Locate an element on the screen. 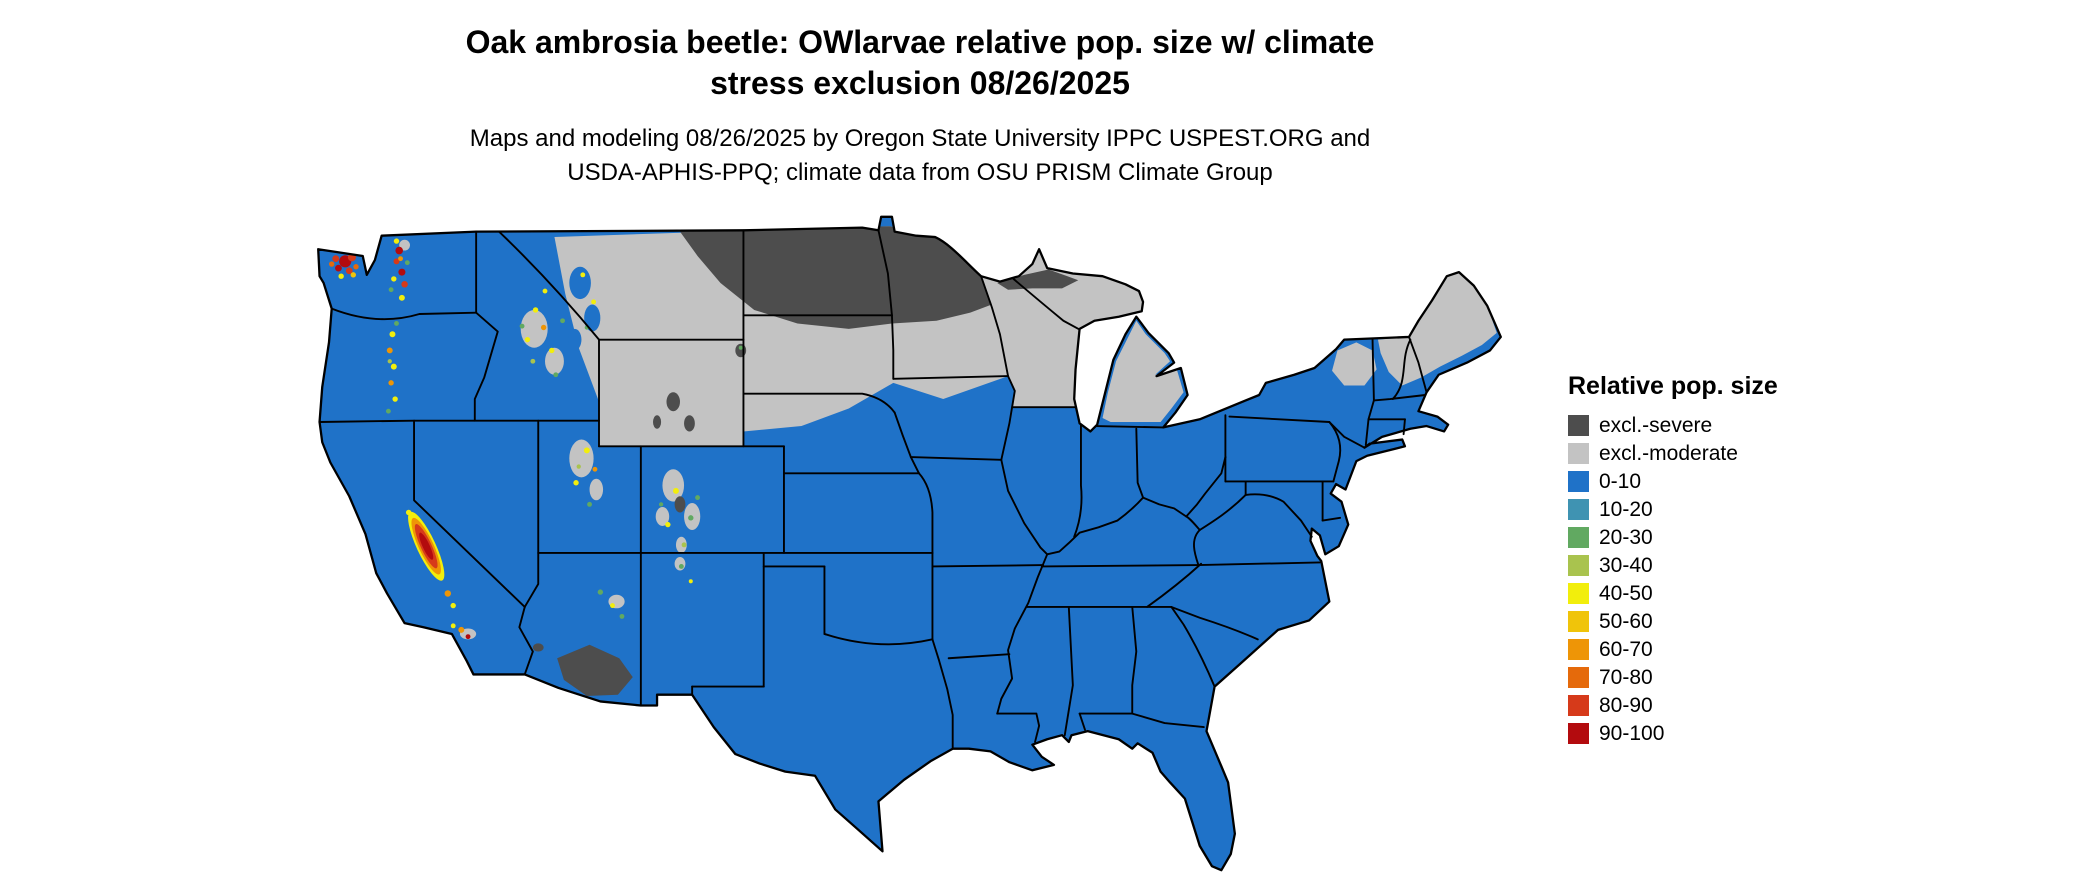  legend-label: 0-10 is located at coordinates (1620, 481).